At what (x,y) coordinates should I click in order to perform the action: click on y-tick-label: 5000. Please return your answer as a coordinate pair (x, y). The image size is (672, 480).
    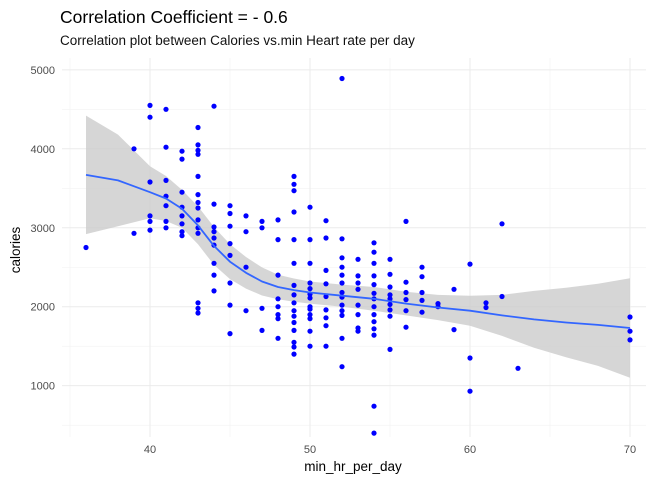
    Looking at the image, I should click on (43, 71).